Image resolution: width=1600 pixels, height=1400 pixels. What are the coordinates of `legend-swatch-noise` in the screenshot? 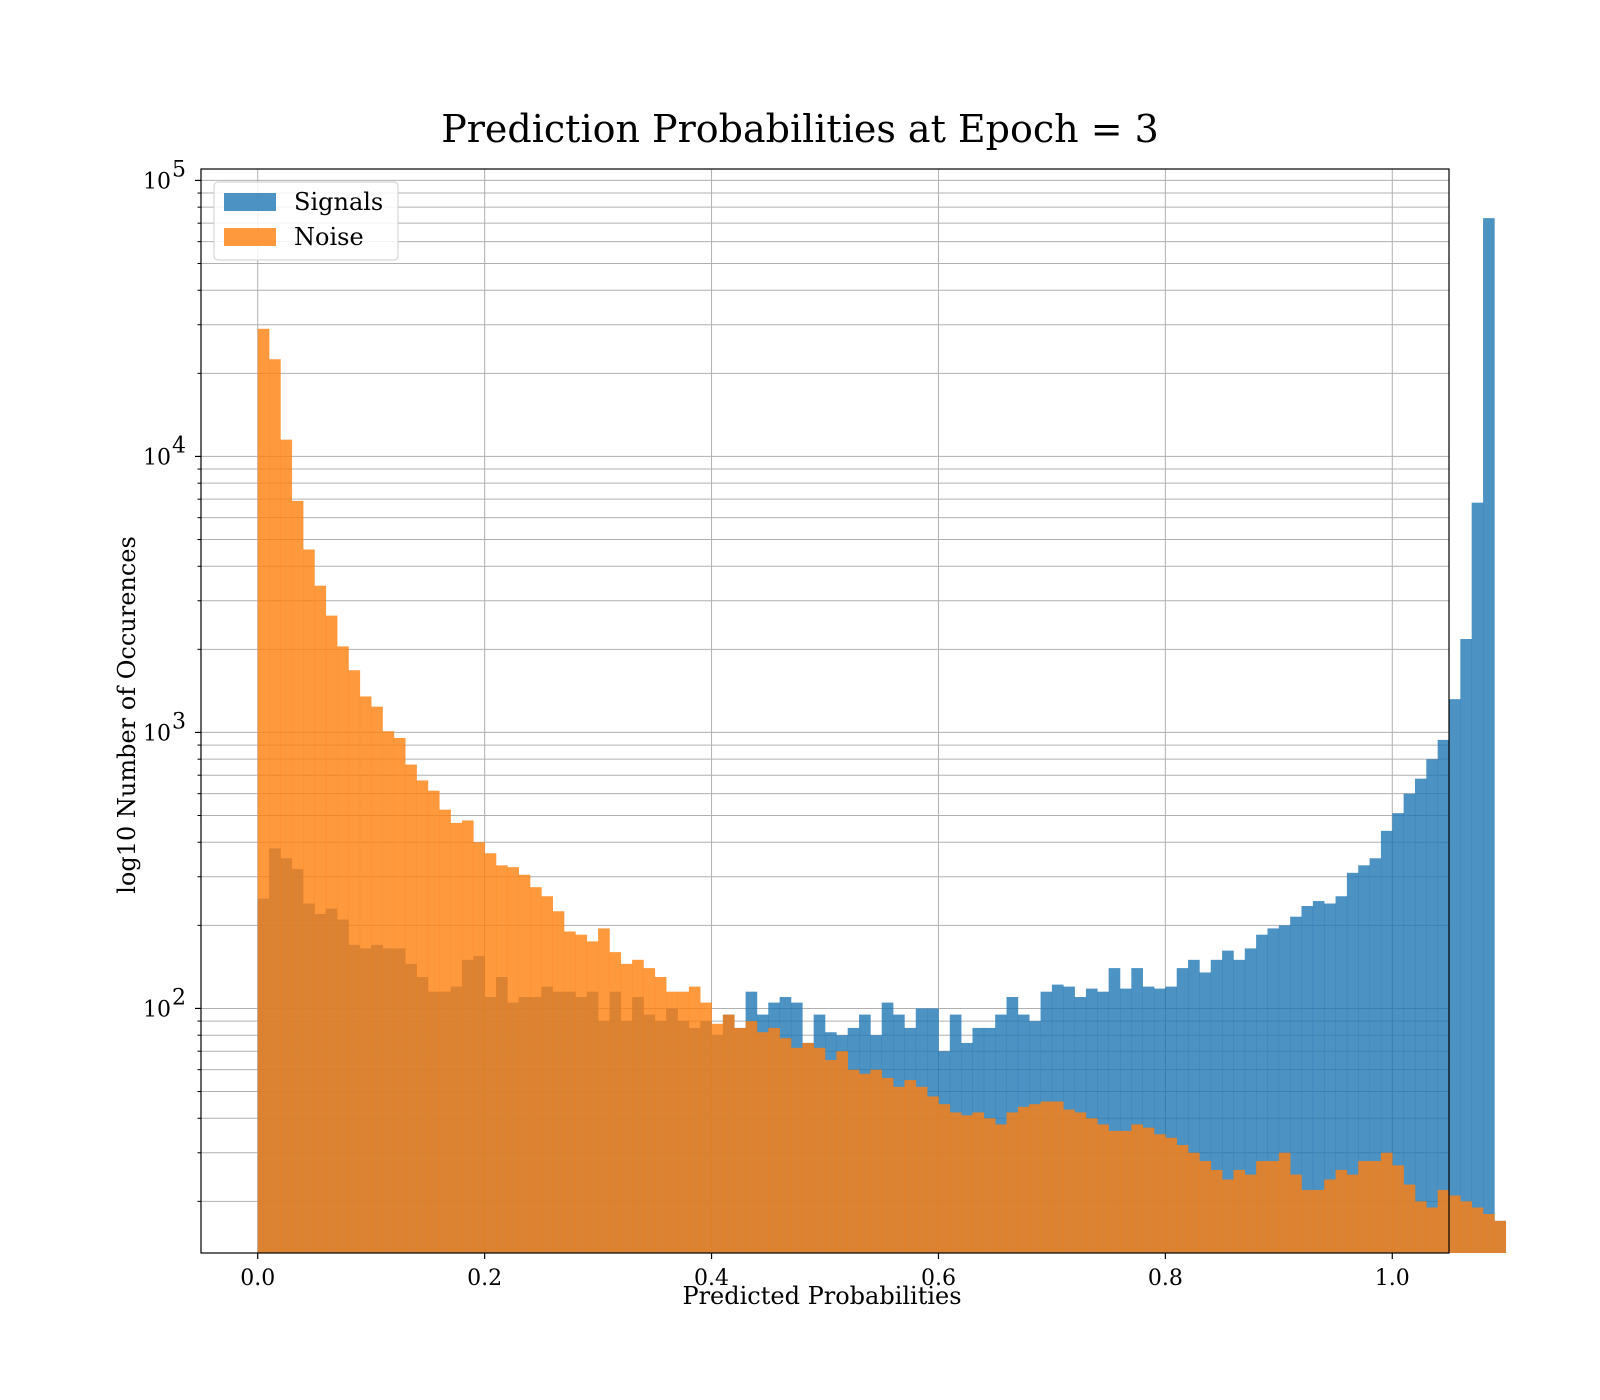 It's located at (250, 237).